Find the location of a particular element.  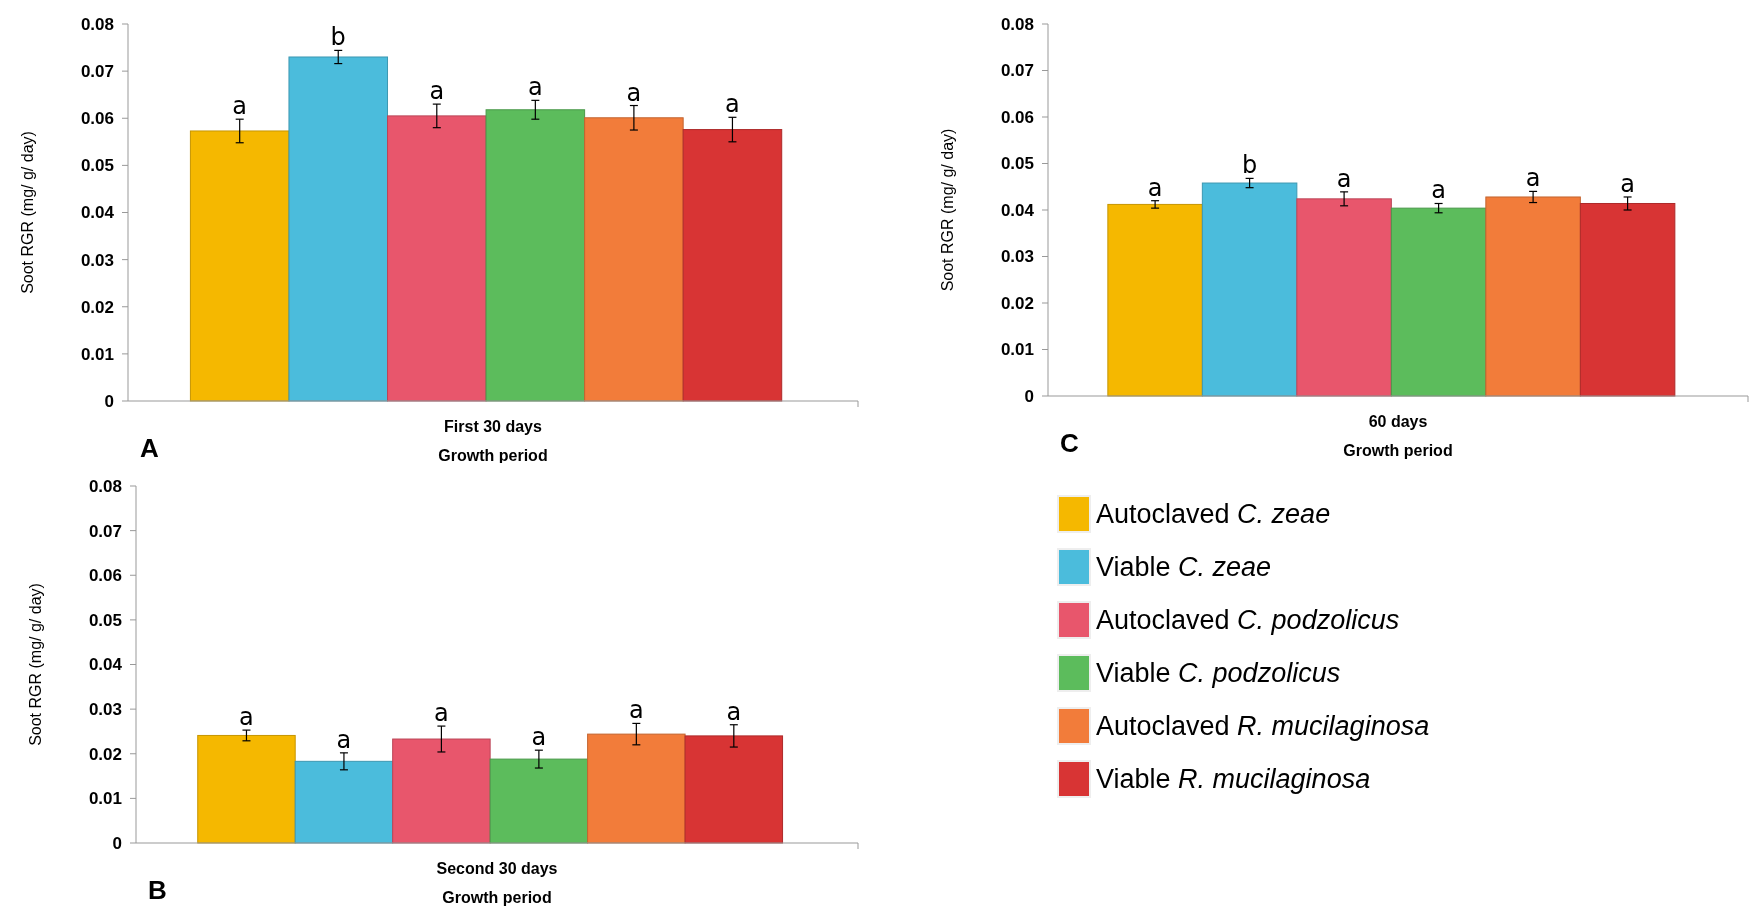

legend-label: Viable C. zeae is located at coordinates (1184, 567).